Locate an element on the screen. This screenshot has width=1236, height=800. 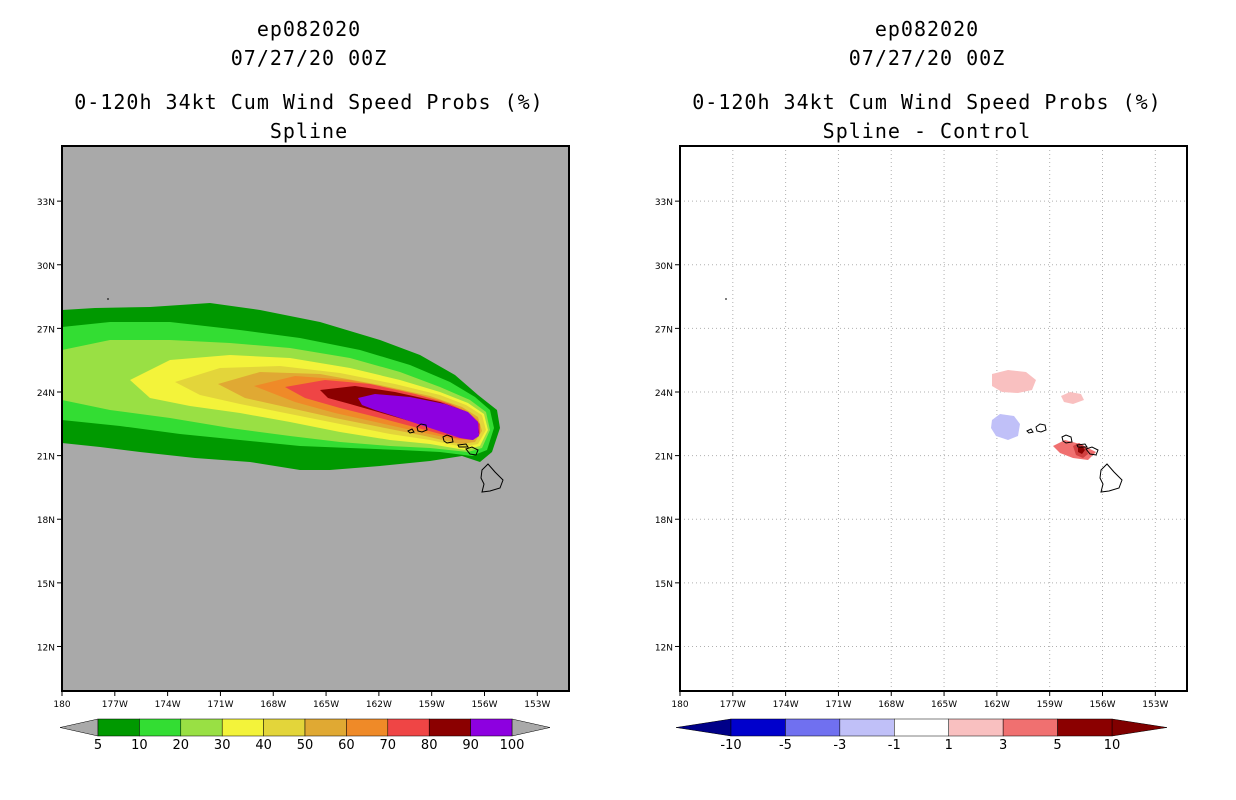
colorbar-label: 30 is located at coordinates (222, 745).